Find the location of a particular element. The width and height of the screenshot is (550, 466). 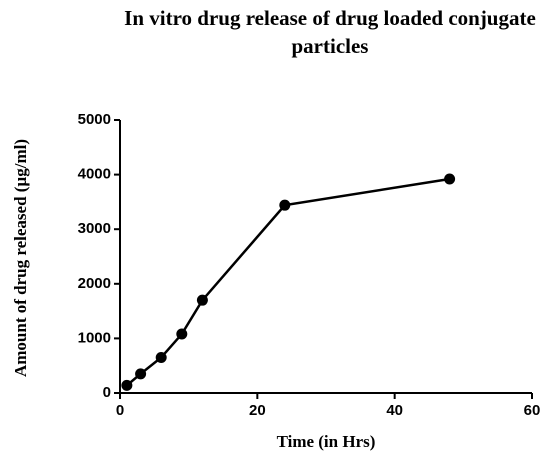

y-tick-label: 3000 is located at coordinates (94, 228).